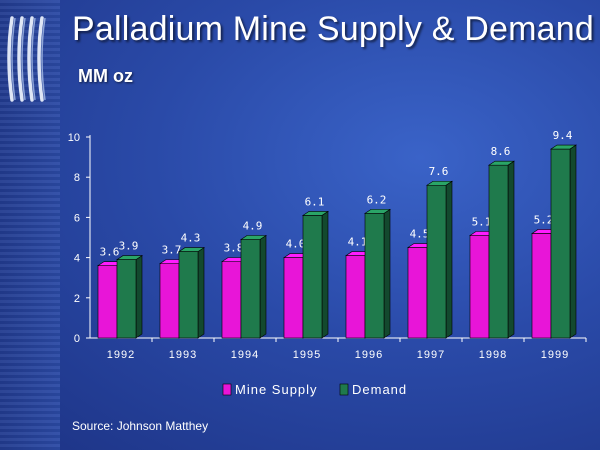 Image resolution: width=600 pixels, height=450 pixels. I want to click on supply-data-label: 3.7, so click(172, 250).